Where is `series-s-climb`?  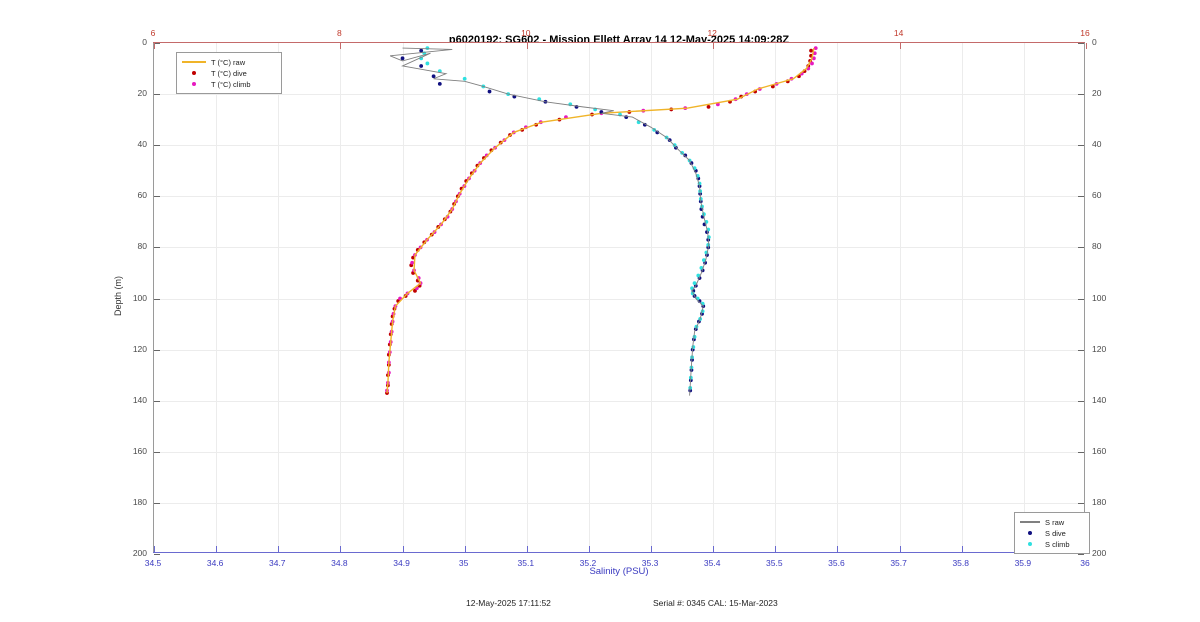 series-s-climb is located at coordinates (565, 218).